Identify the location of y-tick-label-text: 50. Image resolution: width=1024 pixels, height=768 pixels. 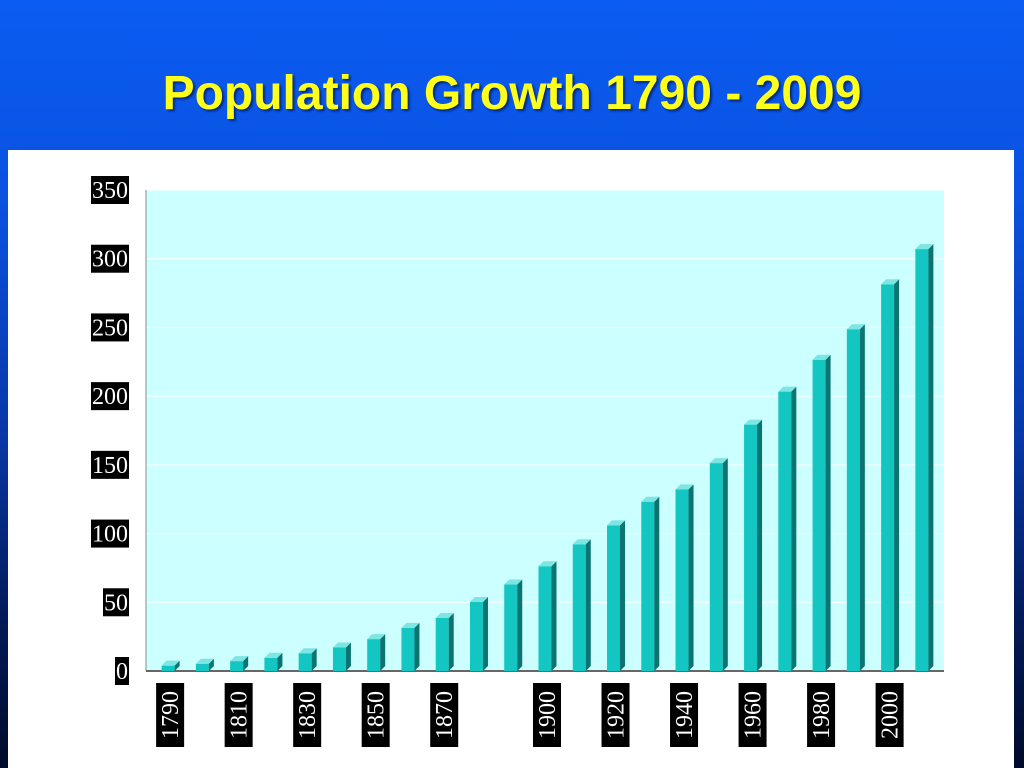
(116, 603).